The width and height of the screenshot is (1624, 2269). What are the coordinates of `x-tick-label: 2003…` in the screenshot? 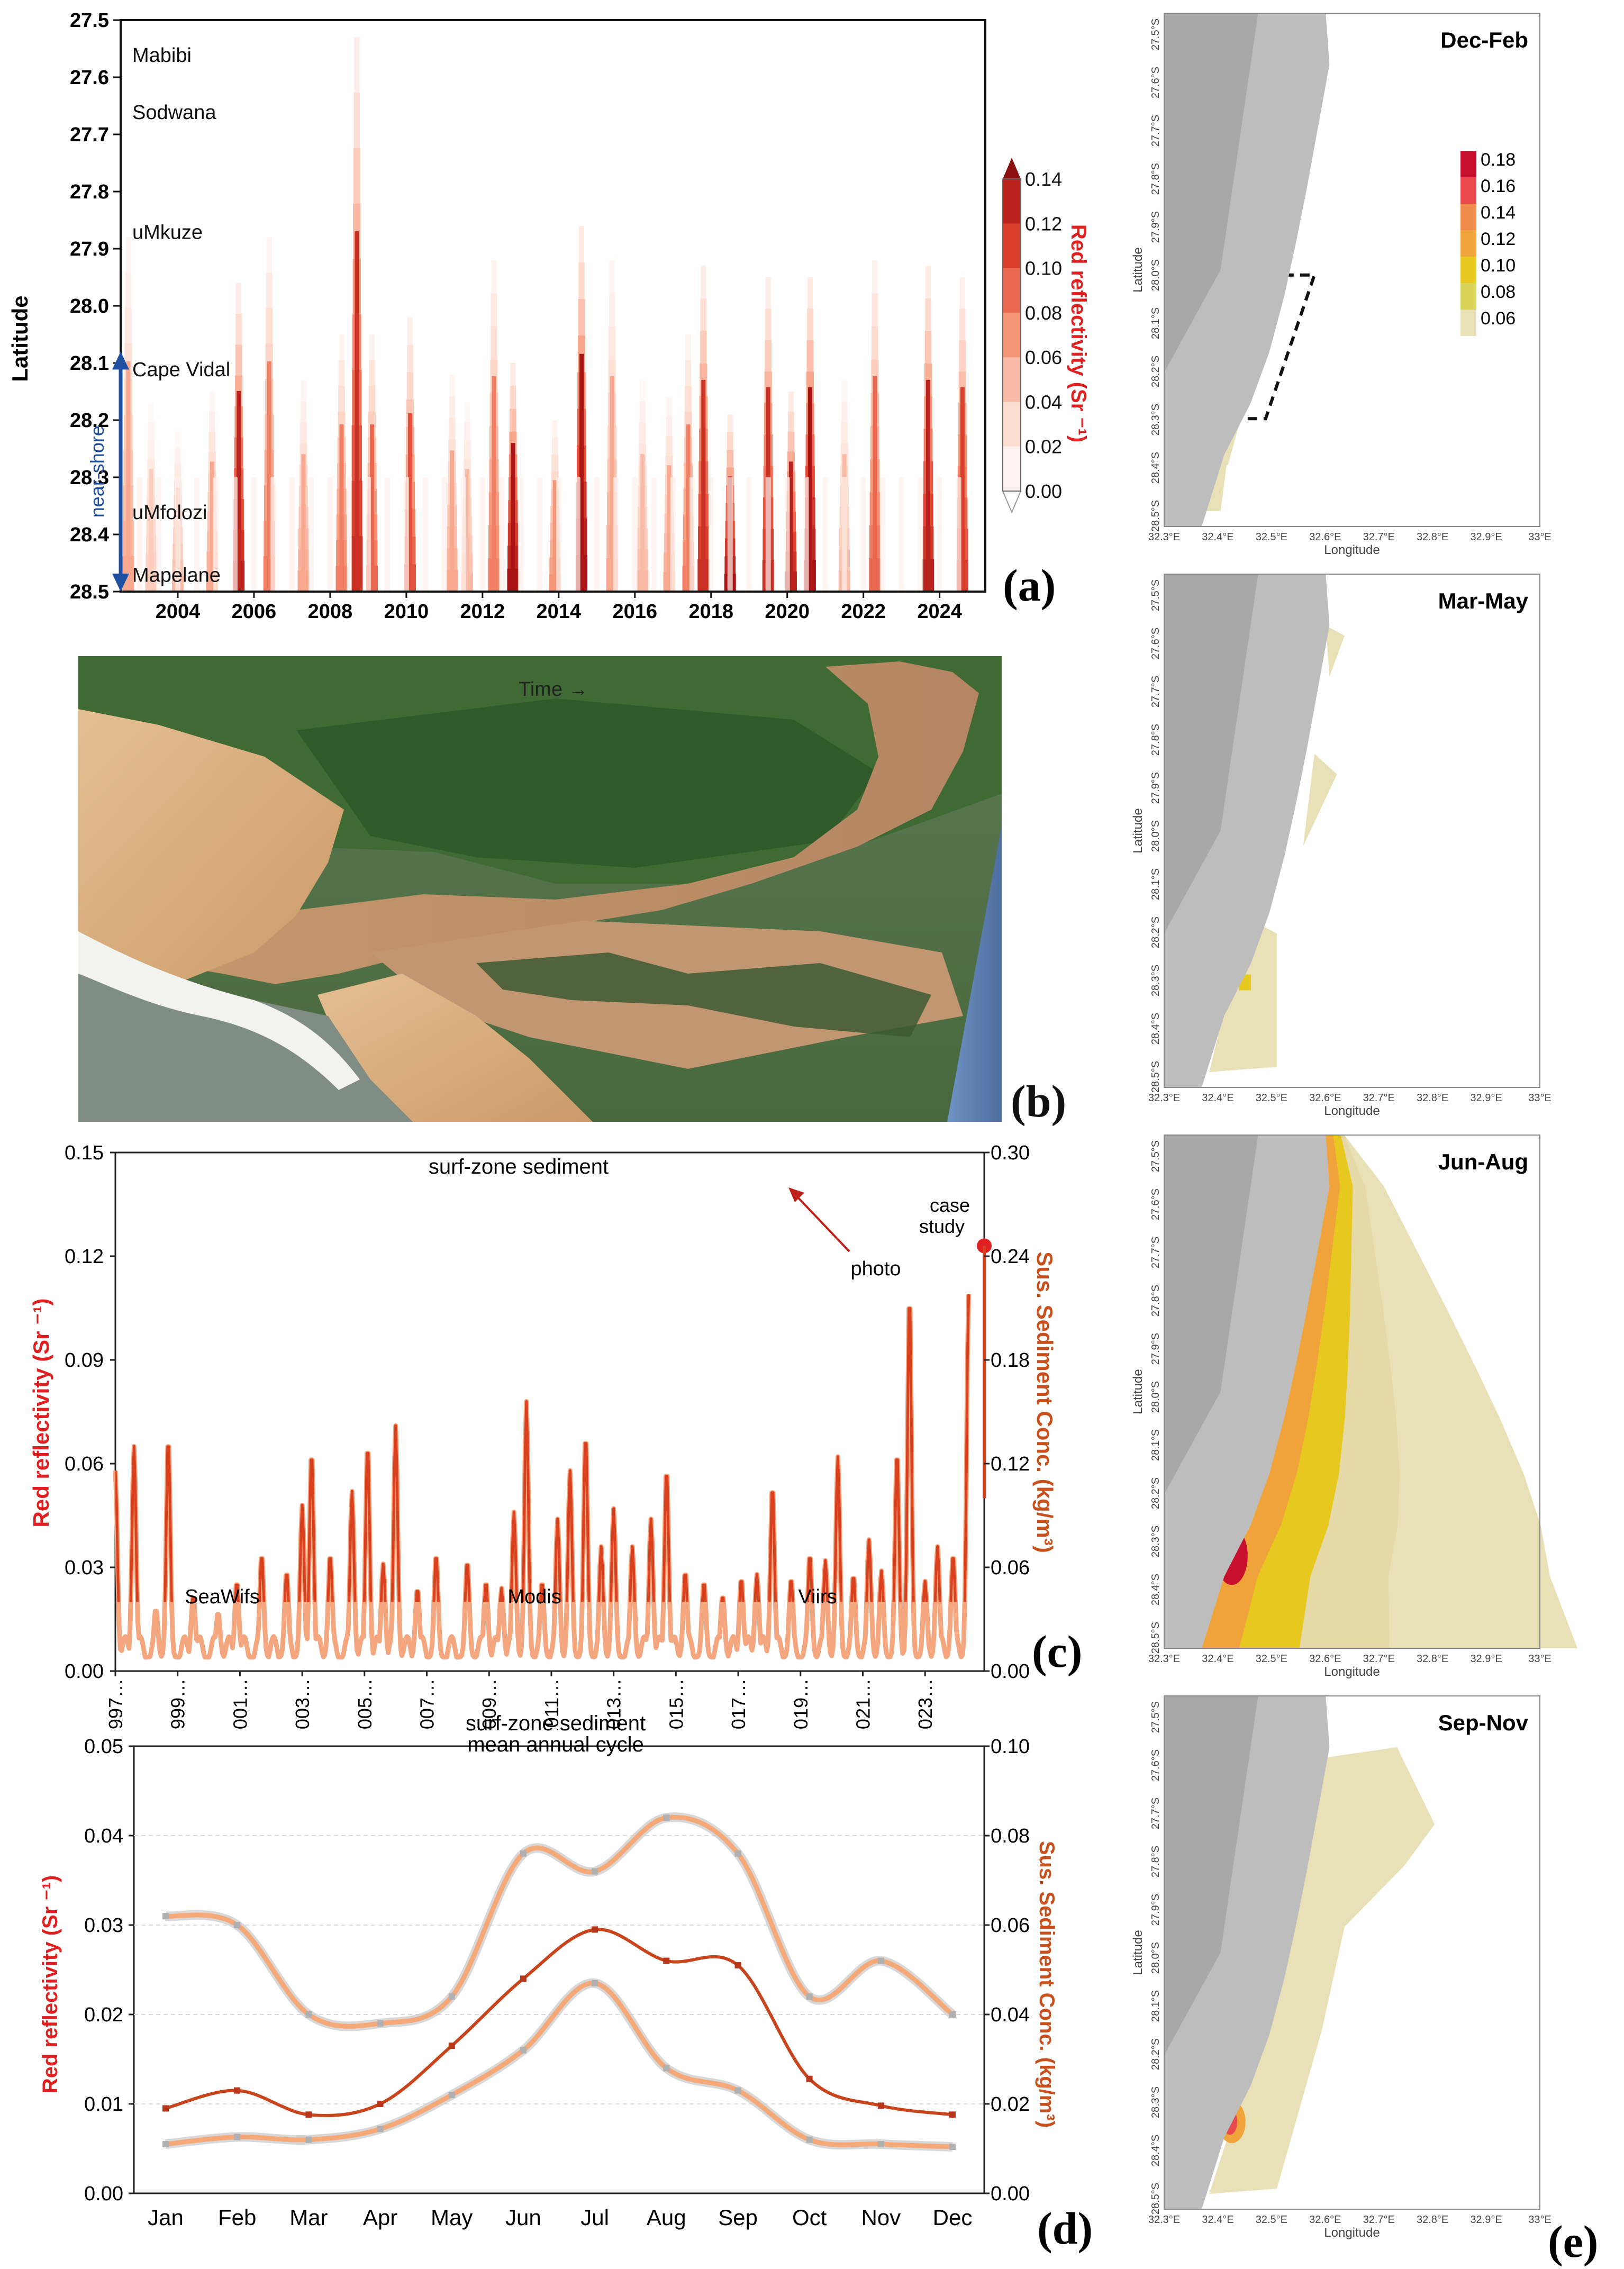 It's located at (303, 1704).